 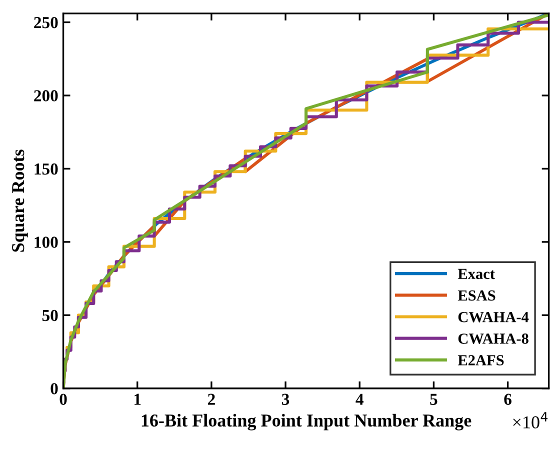 What do you see at coordinates (434, 399) in the screenshot?
I see `x-tick-label: 5` at bounding box center [434, 399].